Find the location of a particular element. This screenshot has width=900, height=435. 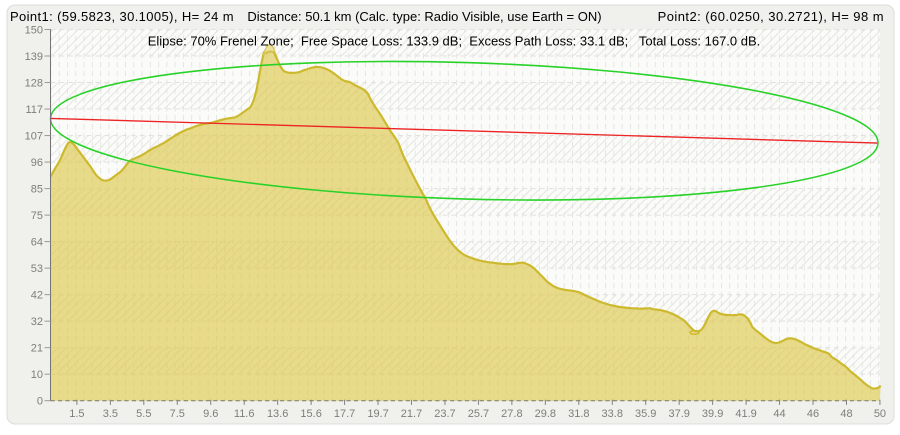

svg-text: 21.7 is located at coordinates (411, 414).